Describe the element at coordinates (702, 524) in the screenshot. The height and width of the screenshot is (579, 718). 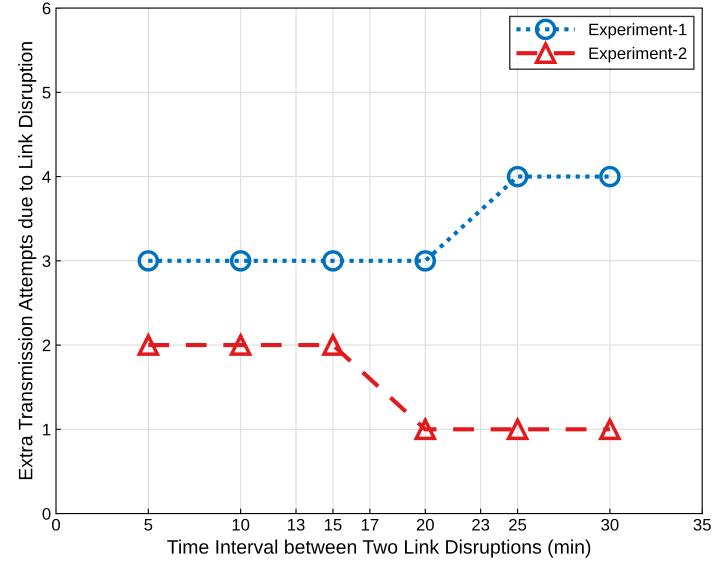
I see `x-tick-label: 35` at that location.